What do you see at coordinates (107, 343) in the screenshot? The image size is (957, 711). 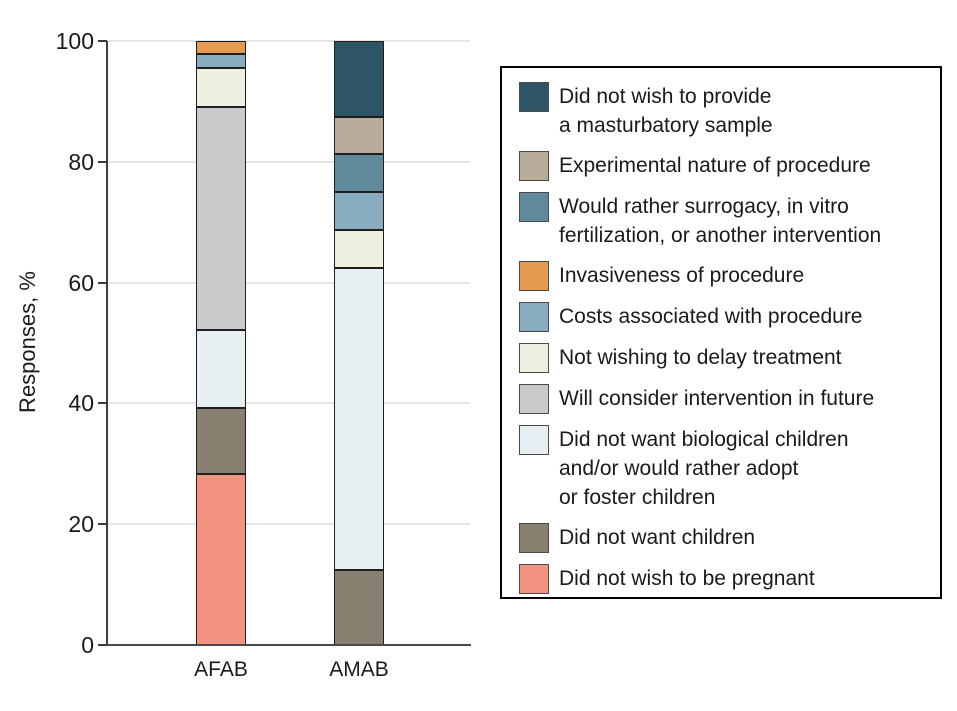 I see `y-axis-line` at bounding box center [107, 343].